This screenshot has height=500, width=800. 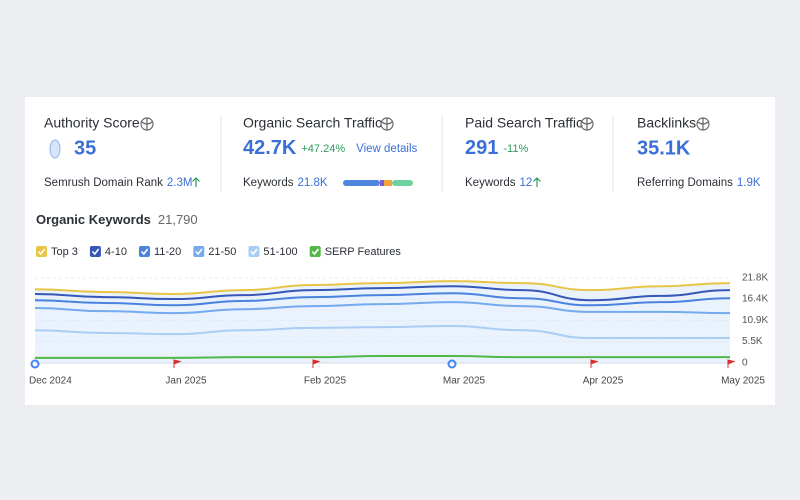 I want to click on chart-heading: Organic Keywords 21,790, so click(x=117, y=219).